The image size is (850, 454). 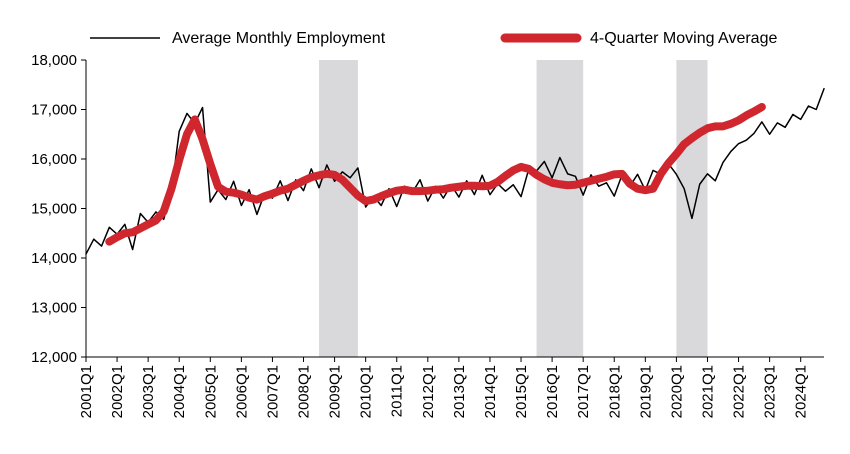 I want to click on x-tick-label: 2002Q1, so click(x=117, y=391).